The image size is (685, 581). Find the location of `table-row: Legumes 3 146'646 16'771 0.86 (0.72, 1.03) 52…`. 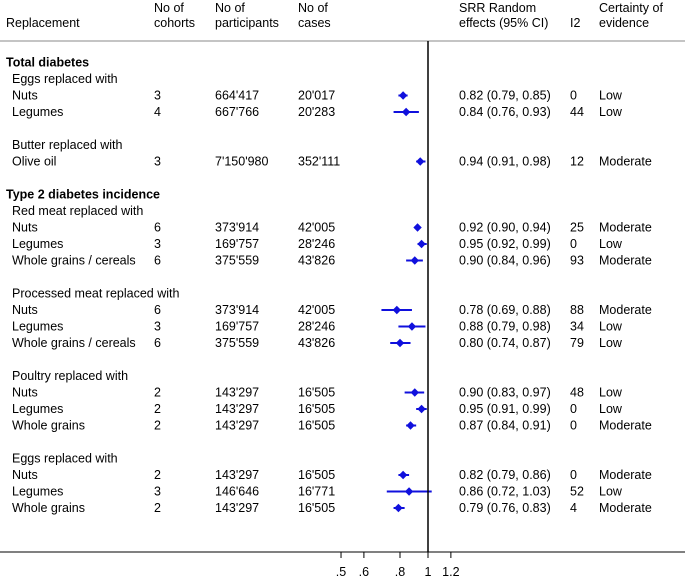

table-row: Legumes 3 146'646 16'771 0.86 (0.72, 1.03) 52… is located at coordinates (317, 492).